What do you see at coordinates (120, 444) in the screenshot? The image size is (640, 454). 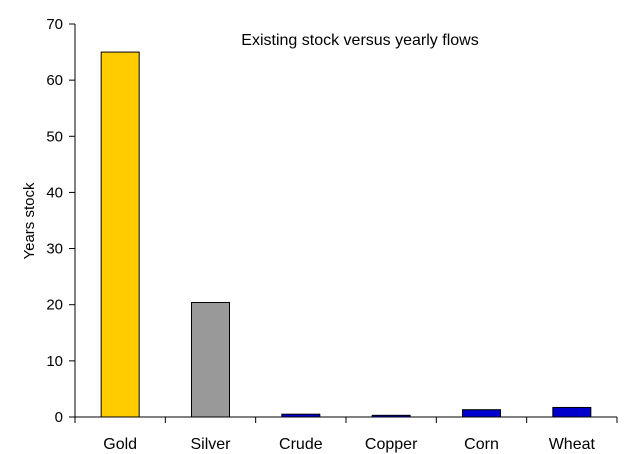 I see `x-tick-label: Gold` at bounding box center [120, 444].